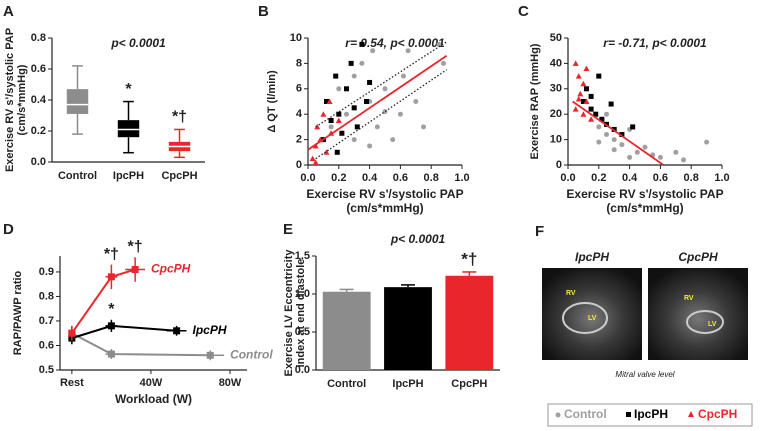  What do you see at coordinates (38, 162) in the screenshot?
I see `y-tick-label: 0.0` at bounding box center [38, 162].